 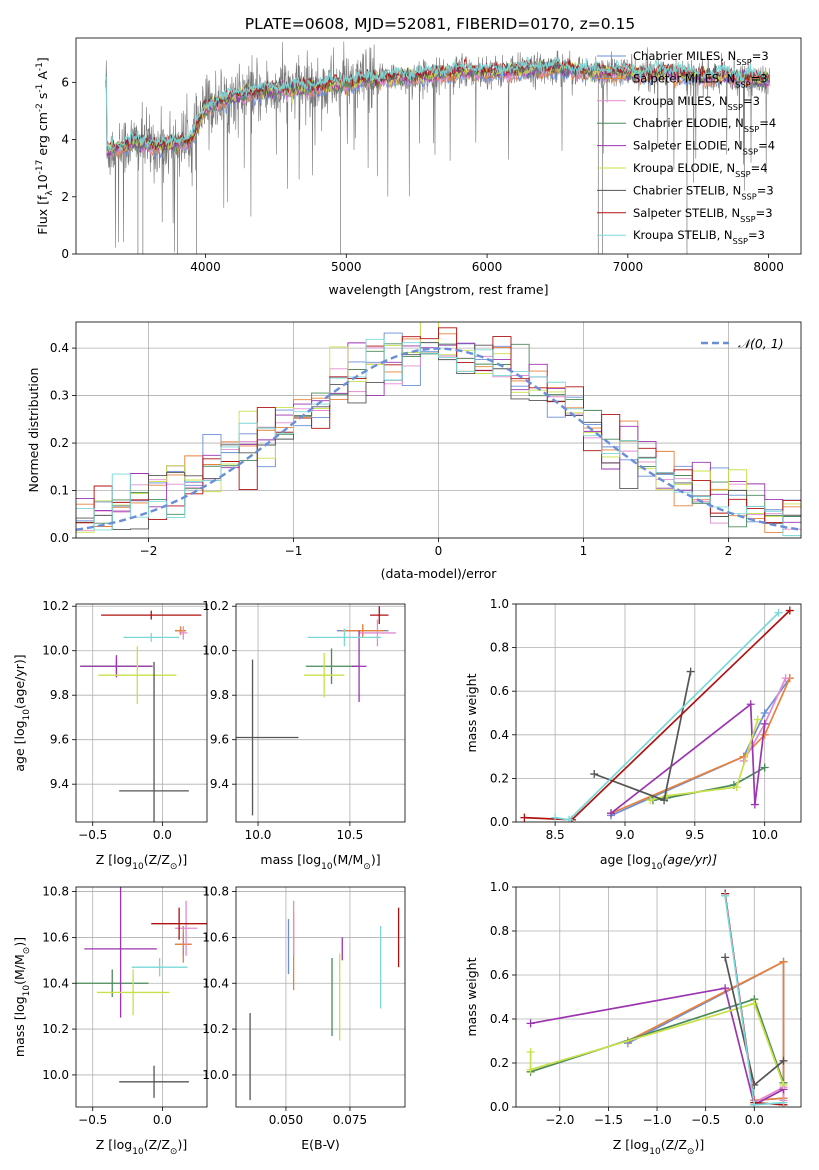 I want to click on y-tick-label: 0.3, so click(x=59, y=396).